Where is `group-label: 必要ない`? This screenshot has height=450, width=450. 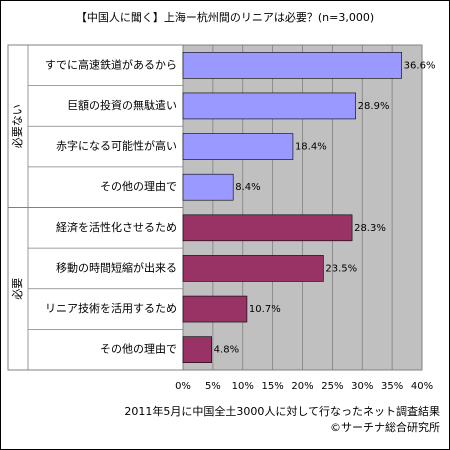
group-label: 必要ない is located at coordinates (17, 126).